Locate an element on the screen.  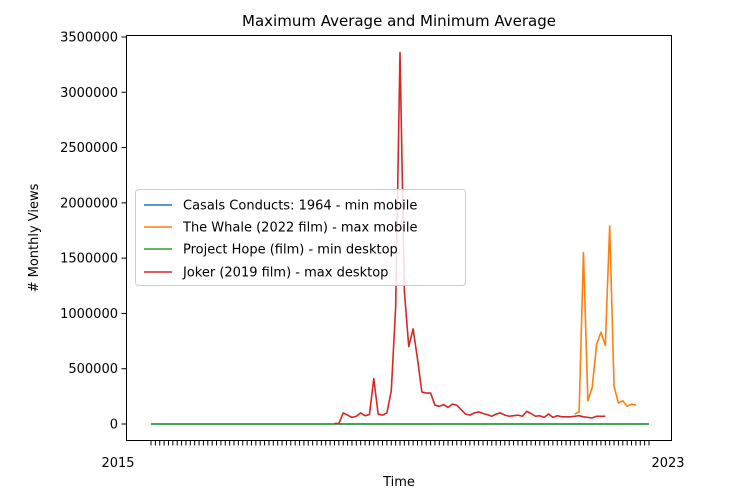
x-tick-label-last: 2023 is located at coordinates (667, 463).